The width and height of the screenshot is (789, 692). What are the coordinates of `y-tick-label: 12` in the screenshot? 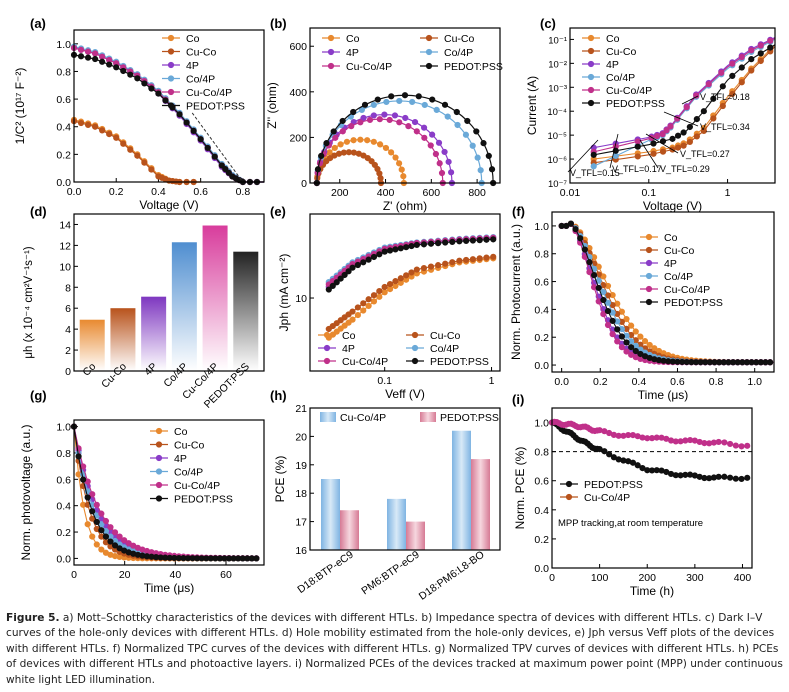 It's located at (65, 246).